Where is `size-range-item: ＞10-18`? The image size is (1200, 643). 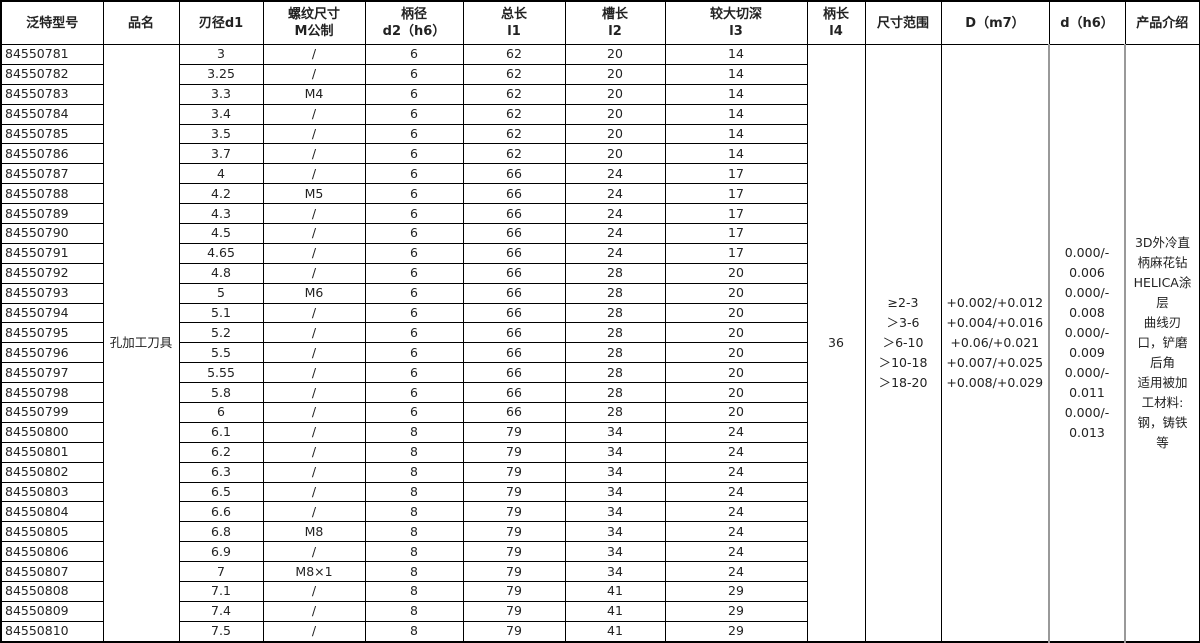 size-range-item: ＞10-18 is located at coordinates (903, 362).